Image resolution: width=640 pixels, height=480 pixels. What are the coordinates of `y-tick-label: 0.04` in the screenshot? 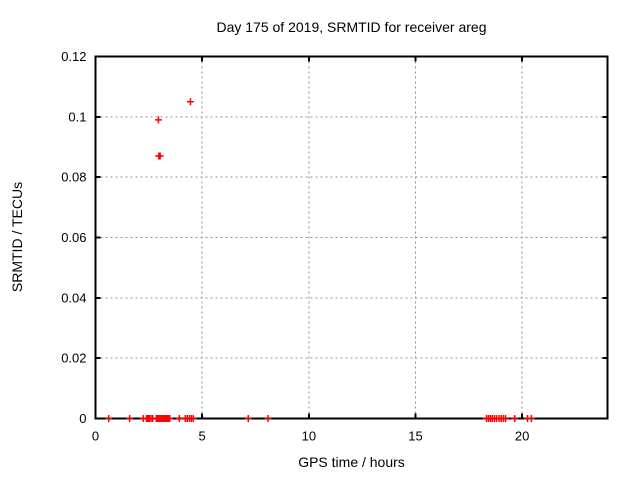 It's located at (73, 297).